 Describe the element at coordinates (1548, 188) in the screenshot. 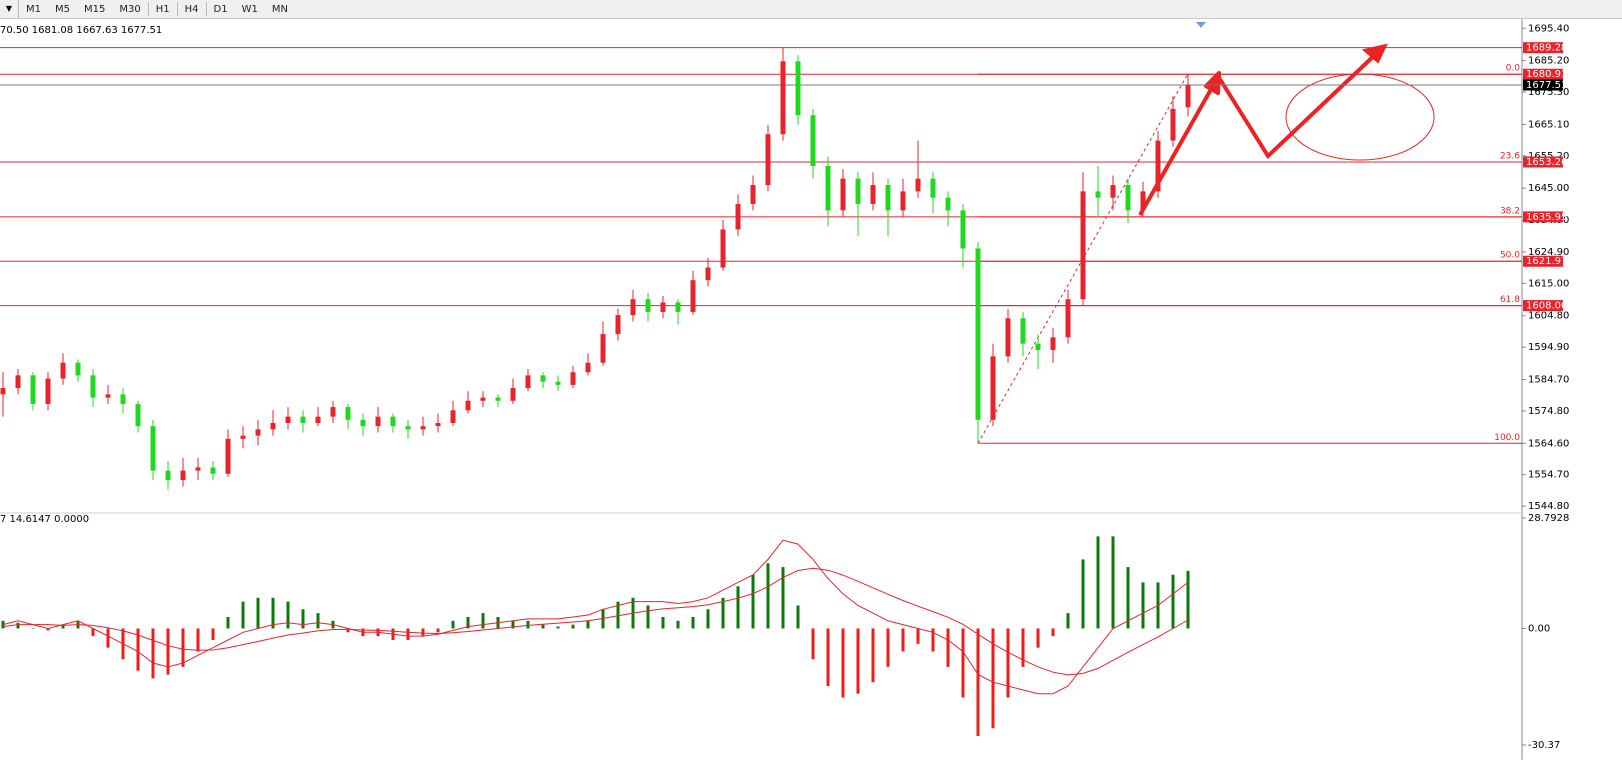

I see `y-tick-label: 1645.00` at that location.